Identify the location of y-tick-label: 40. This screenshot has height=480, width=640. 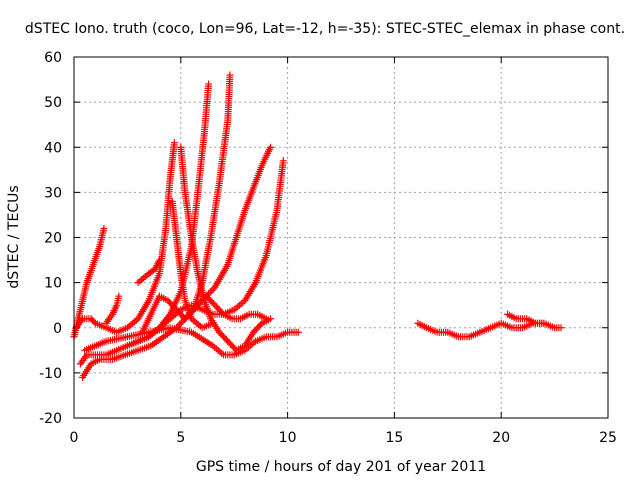
(53, 148).